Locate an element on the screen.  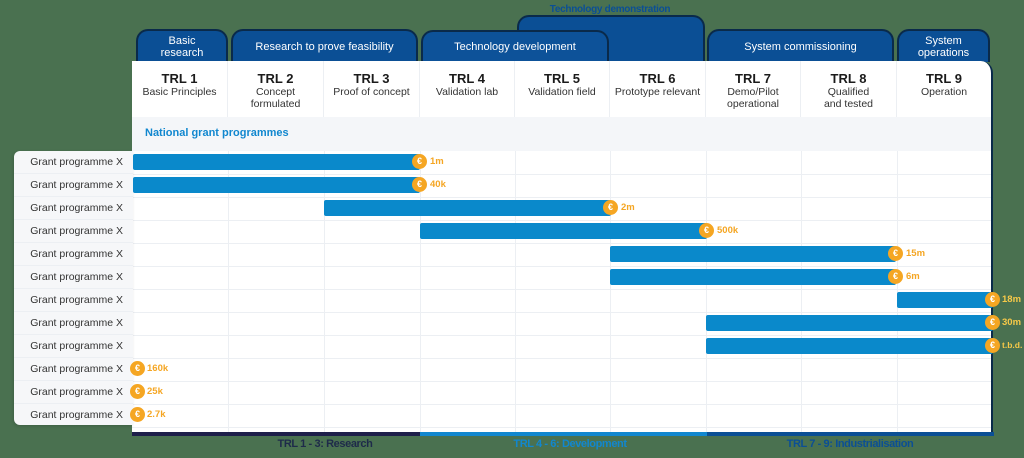
trl-subtitle: Demo/Pilot operational is located at coordinates (753, 98).